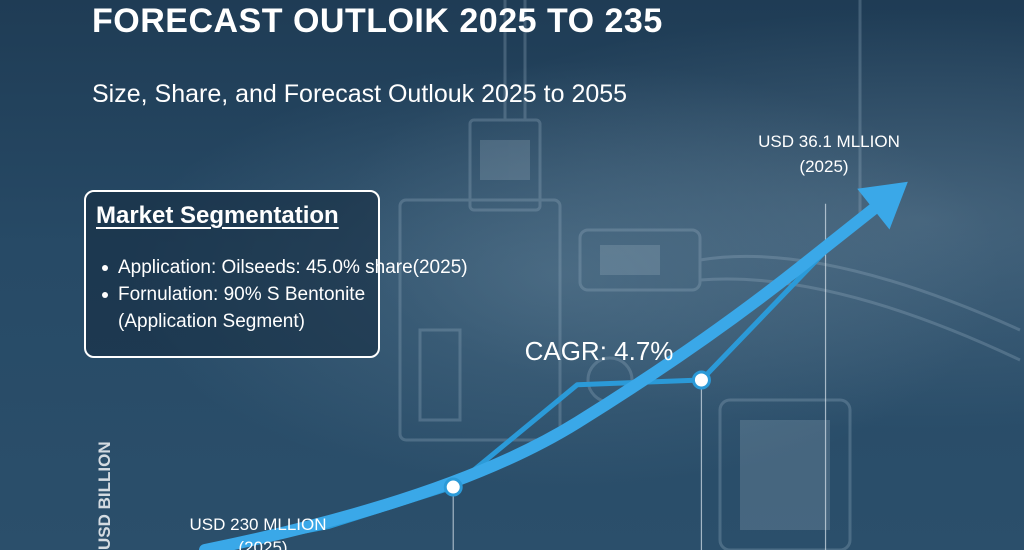  I want to click on page-title: FORECAST OUTLOIK 2025 TO 235, so click(377, 21).